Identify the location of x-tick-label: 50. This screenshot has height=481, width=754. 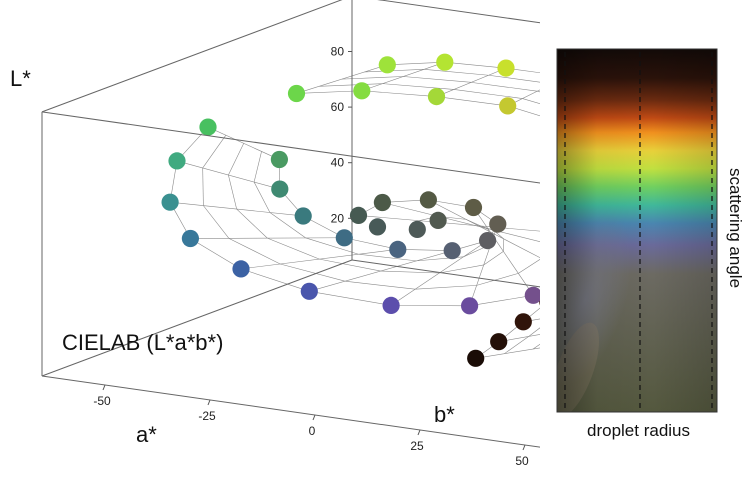
(522, 461).